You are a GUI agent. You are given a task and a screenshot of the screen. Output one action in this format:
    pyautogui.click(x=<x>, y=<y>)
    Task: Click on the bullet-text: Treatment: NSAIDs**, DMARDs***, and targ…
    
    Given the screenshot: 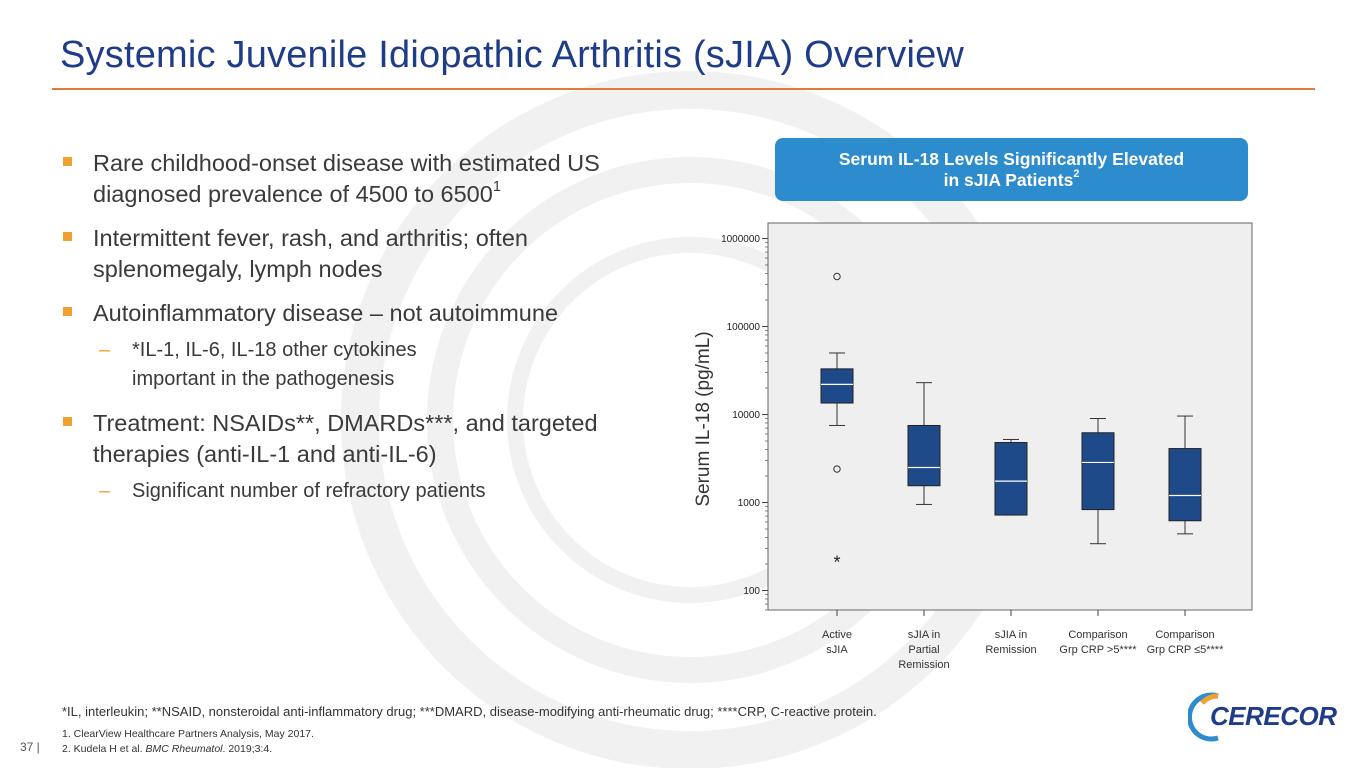 What is the action you would take?
    pyautogui.click(x=345, y=438)
    